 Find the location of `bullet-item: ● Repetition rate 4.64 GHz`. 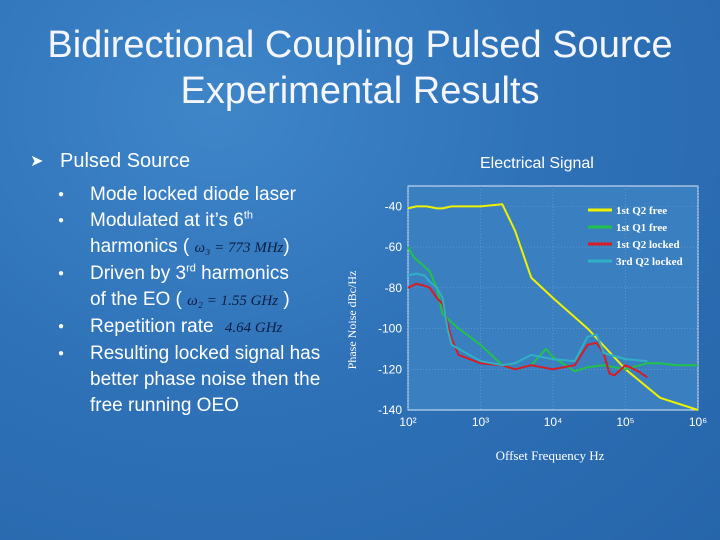

bullet-item: ● Repetition rate 4.64 GHz is located at coordinates (195, 327).